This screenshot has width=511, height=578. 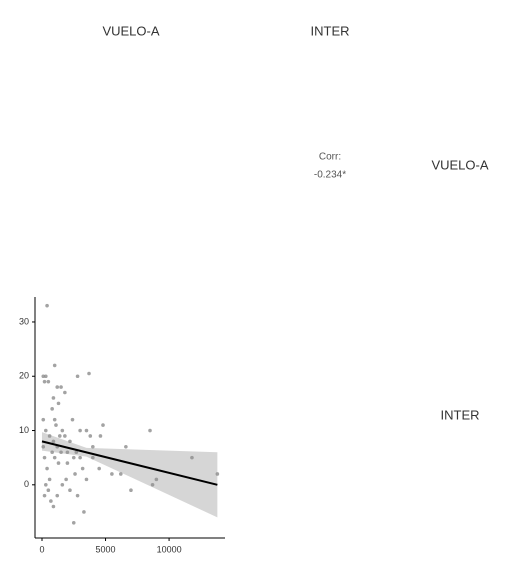 I want to click on y-tick-label: 10, so click(x=24, y=430).